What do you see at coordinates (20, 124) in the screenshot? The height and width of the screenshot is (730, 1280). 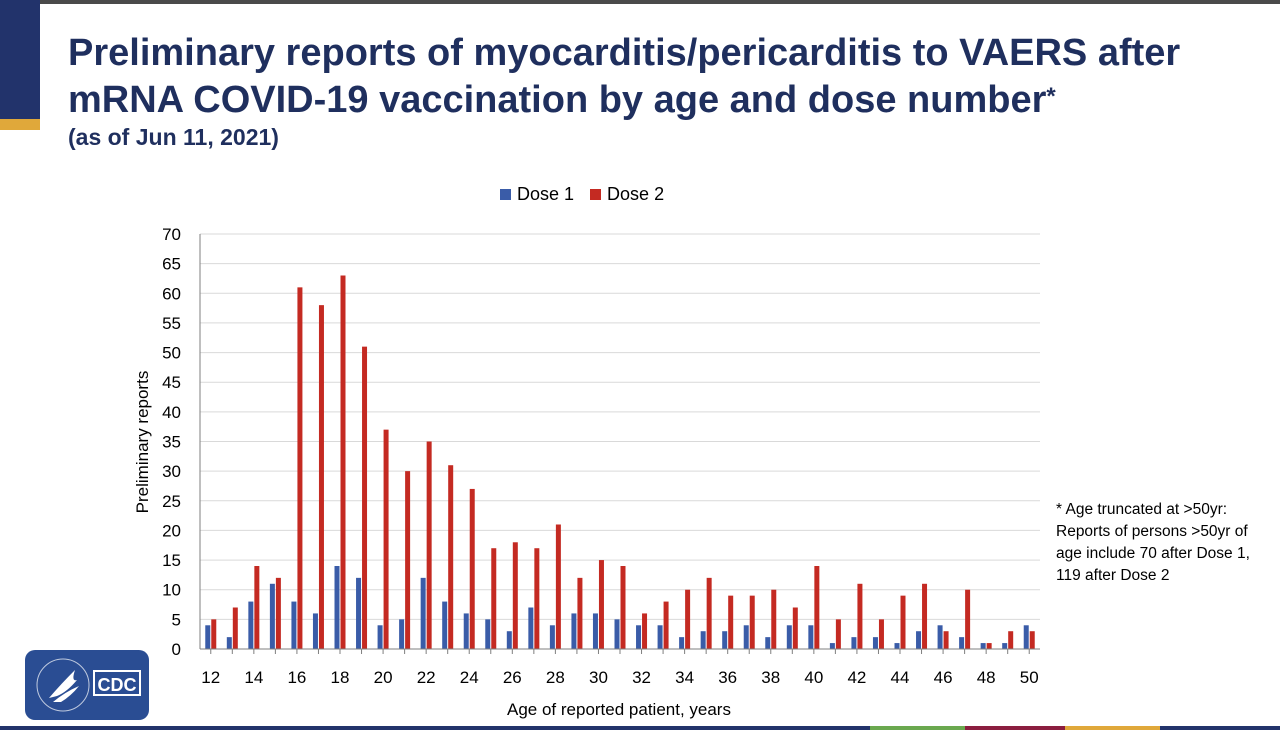 I see `accent-bar-gold` at bounding box center [20, 124].